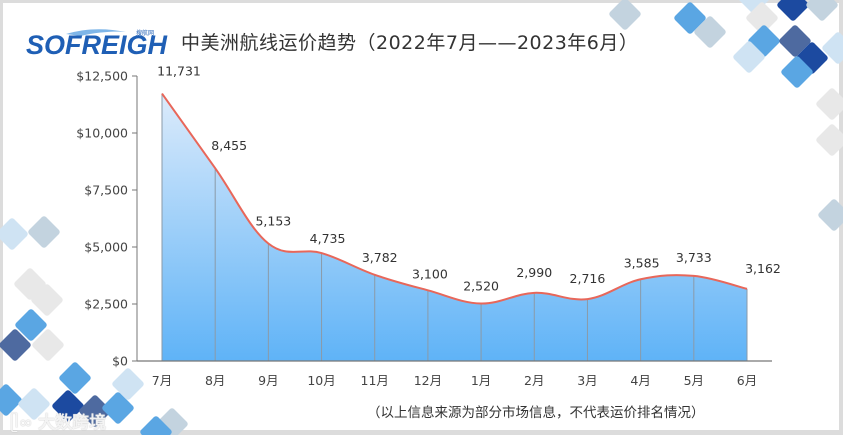  I want to click on logo-text: SOFREIGHT, so click(97, 44).